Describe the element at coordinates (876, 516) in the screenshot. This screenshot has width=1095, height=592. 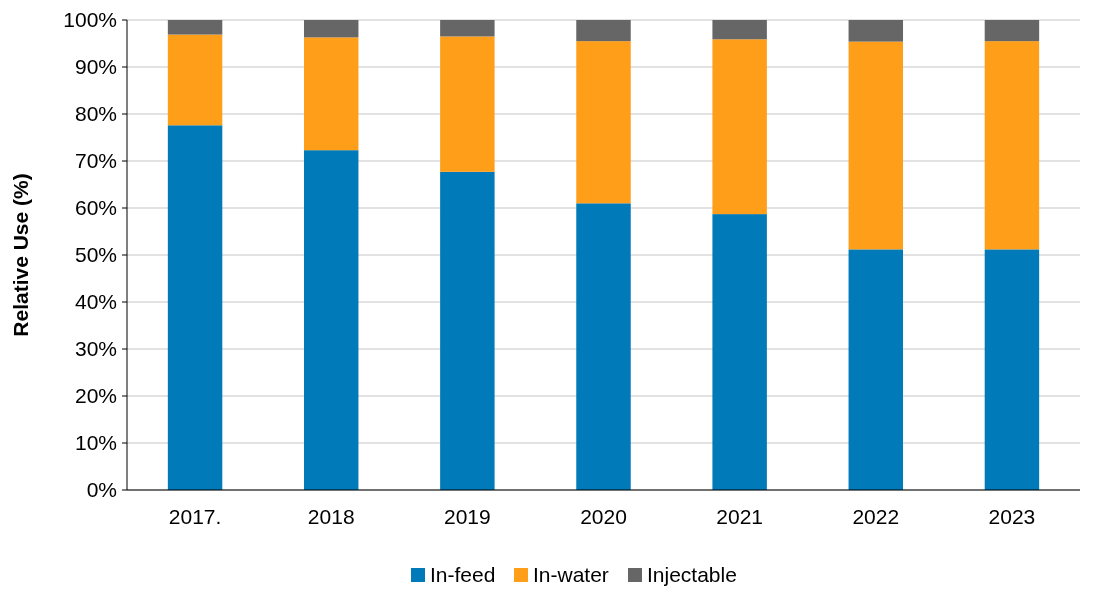
I see `x-tick-label: 2022` at that location.